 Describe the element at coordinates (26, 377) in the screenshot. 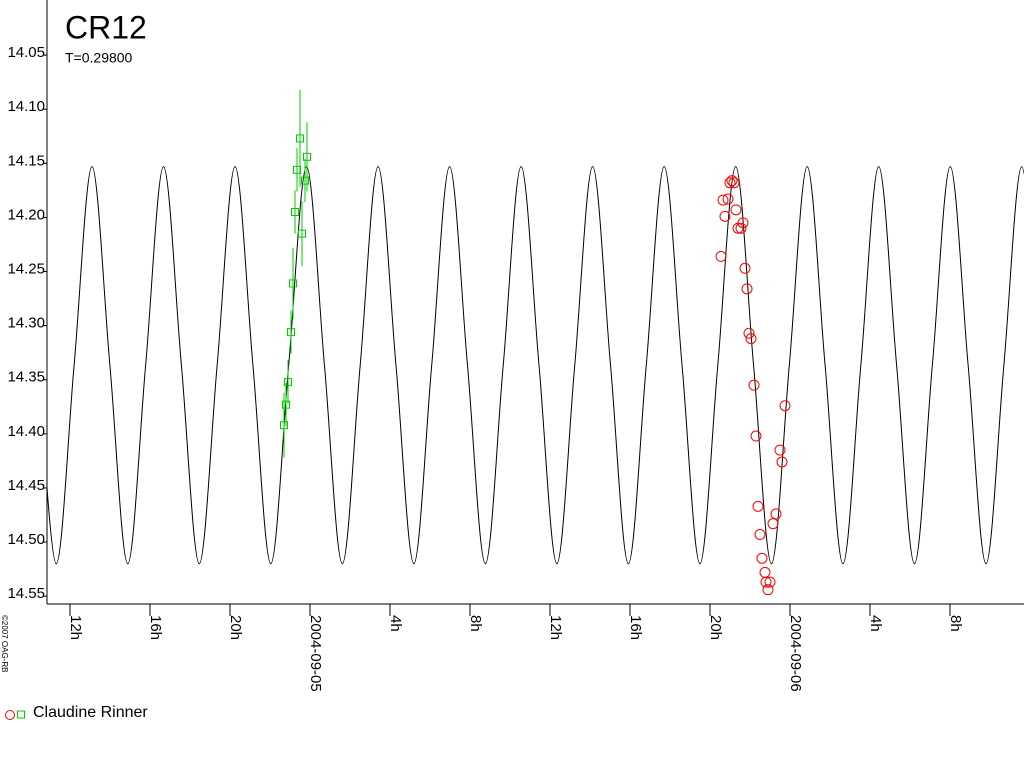

I see `y-tick-label: 14.35` at that location.